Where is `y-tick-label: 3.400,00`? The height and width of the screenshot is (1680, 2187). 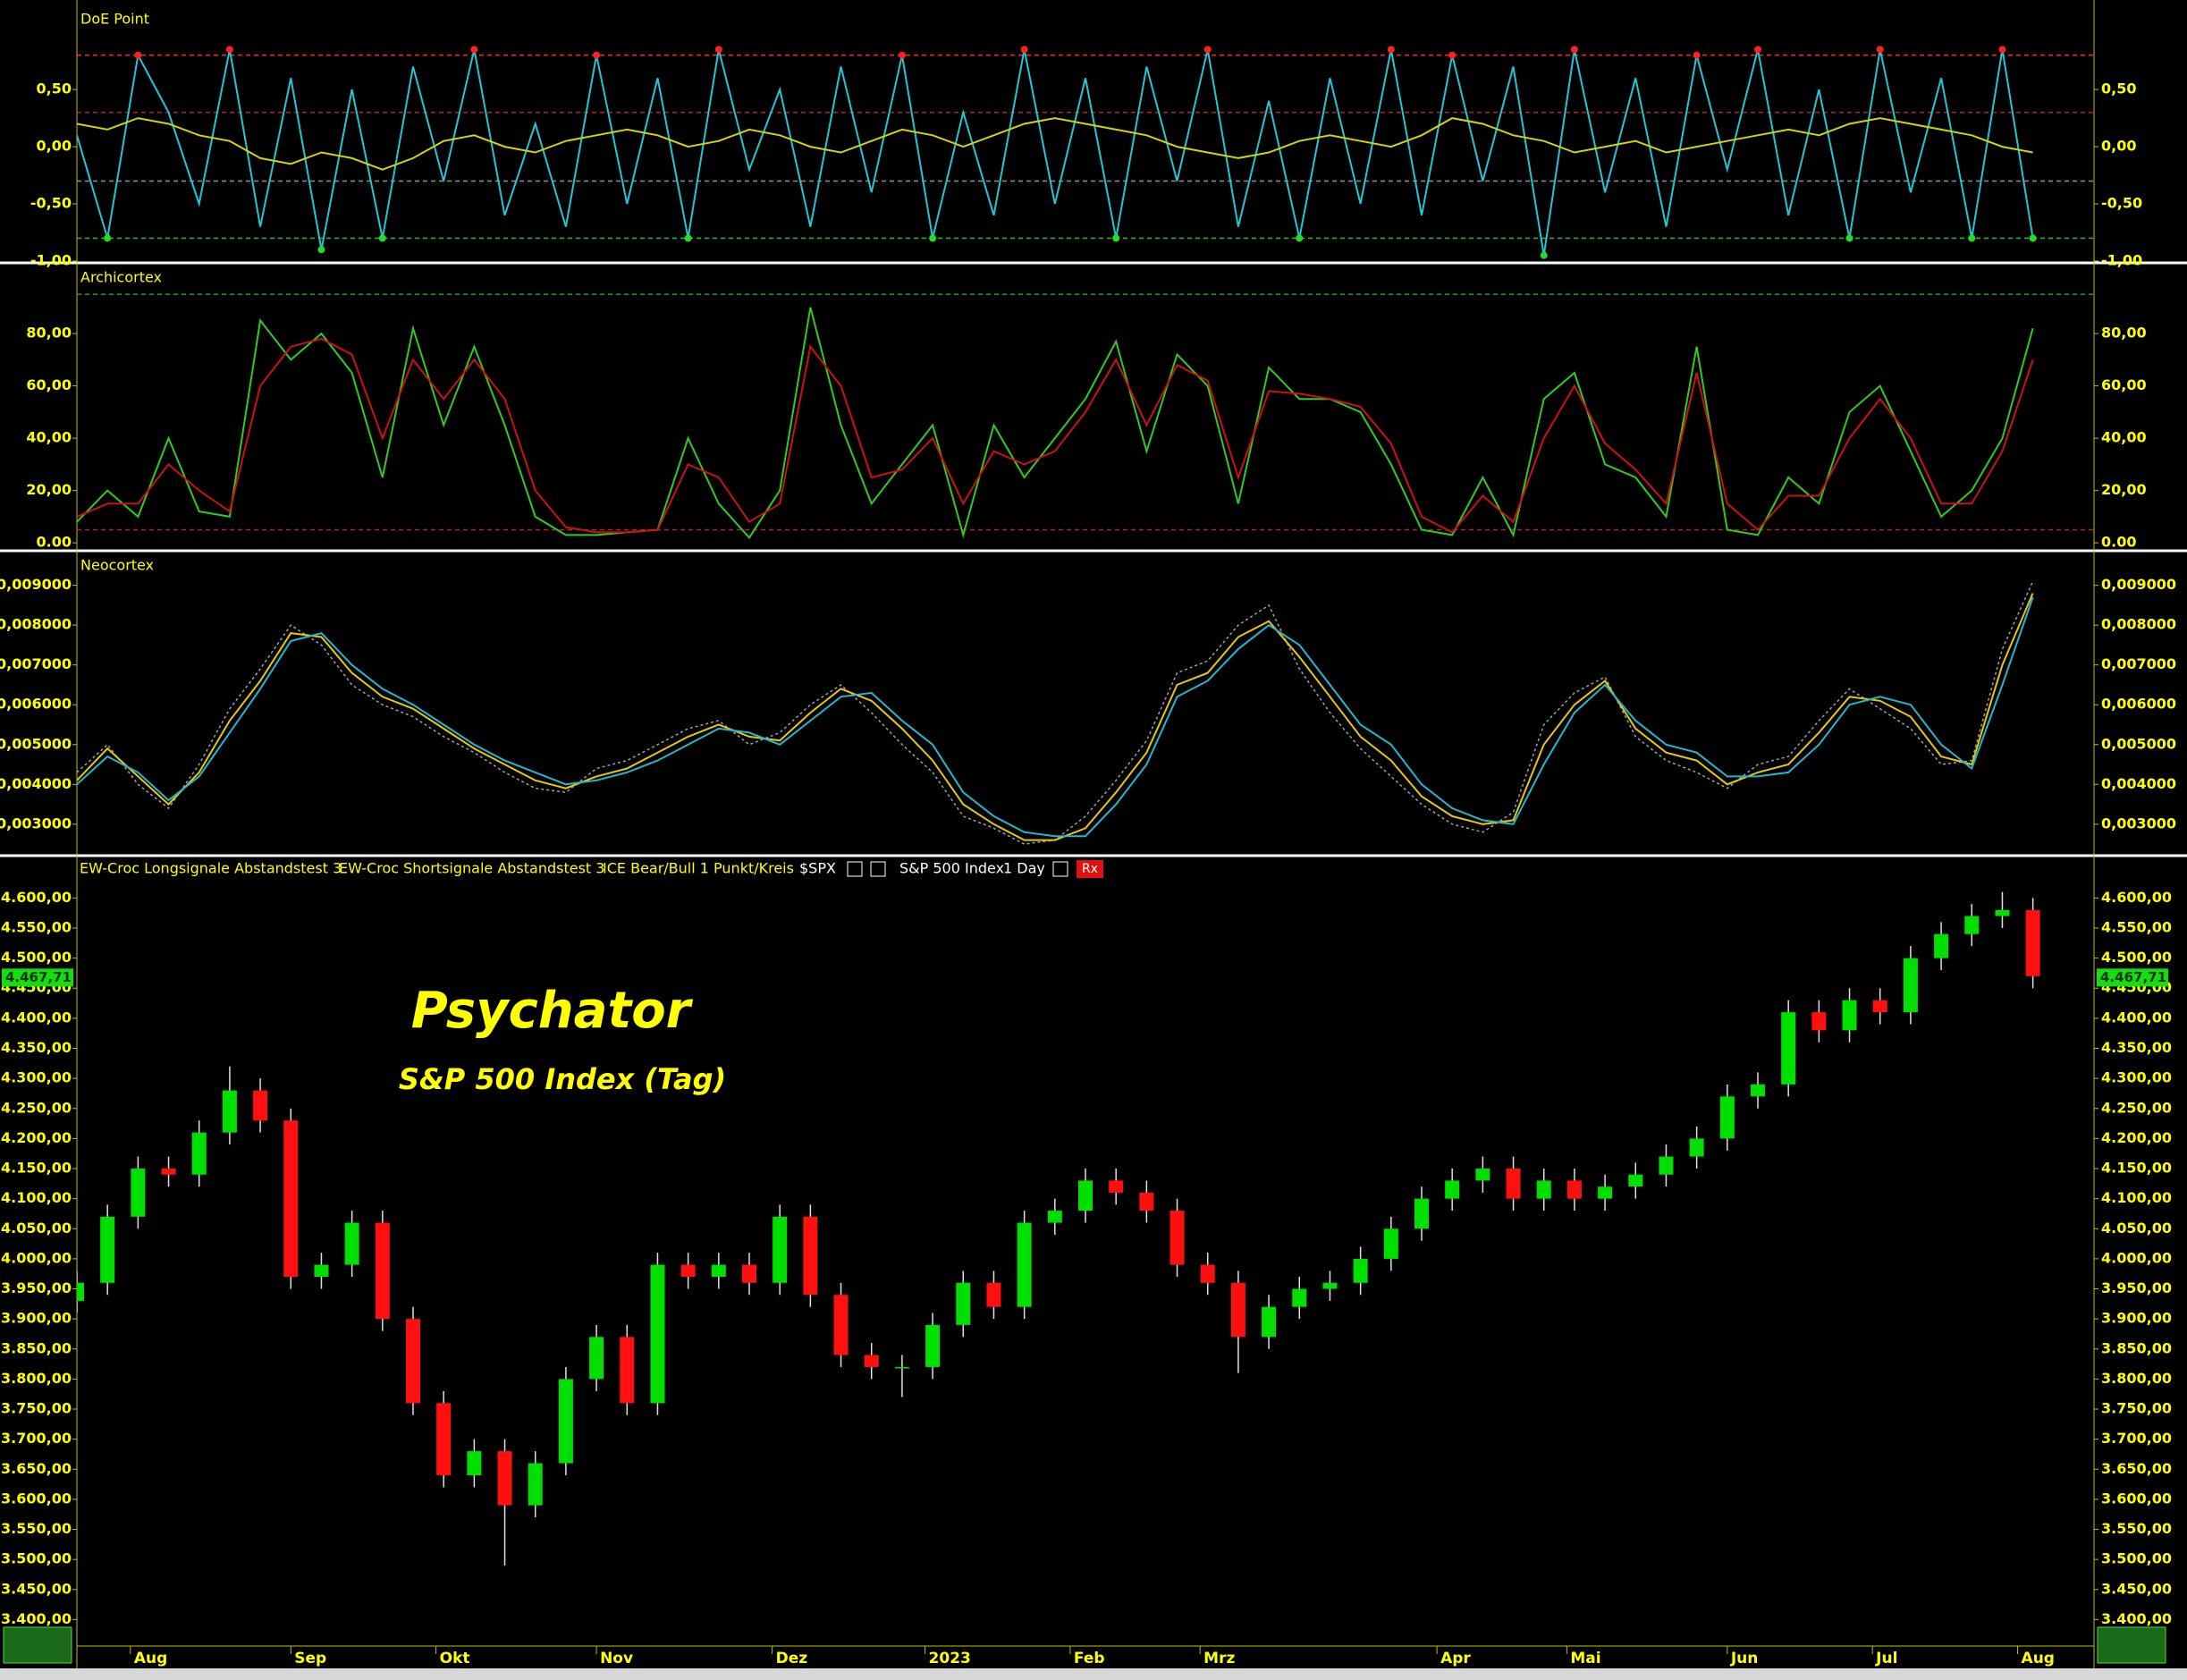 y-tick-label: 3.400,00 is located at coordinates (2136, 1618).